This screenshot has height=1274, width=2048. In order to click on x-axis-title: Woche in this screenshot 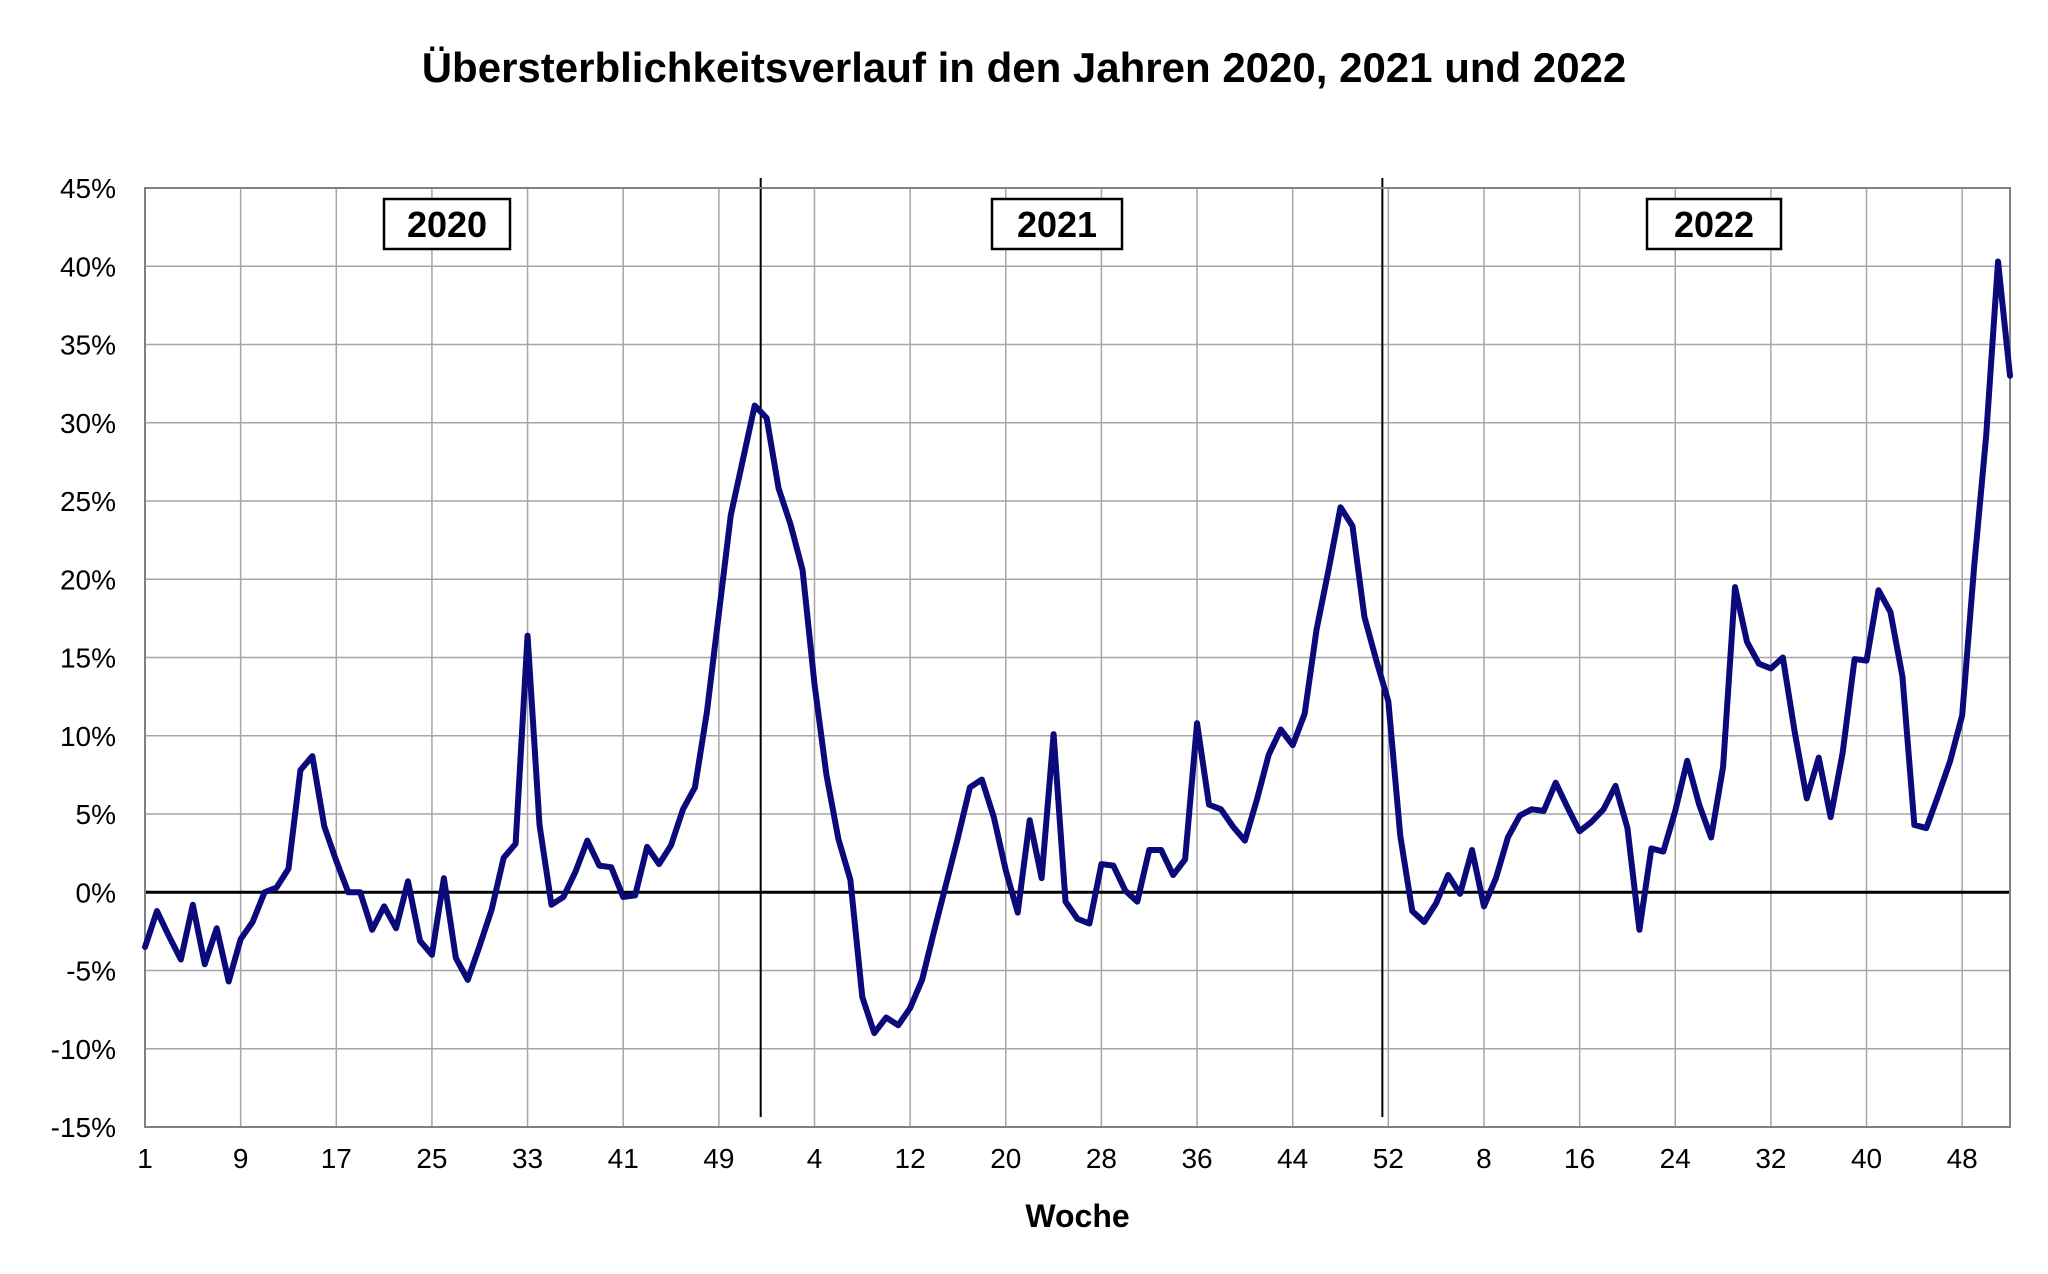, I will do `click(1077, 1216)`.